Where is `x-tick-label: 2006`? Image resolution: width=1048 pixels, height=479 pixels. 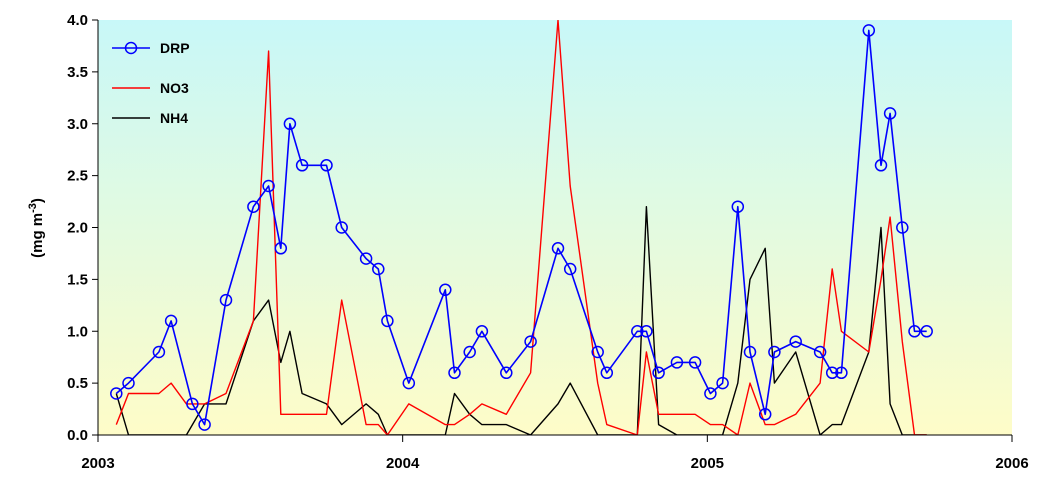
x-tick-label: 2006 is located at coordinates (1011, 463).